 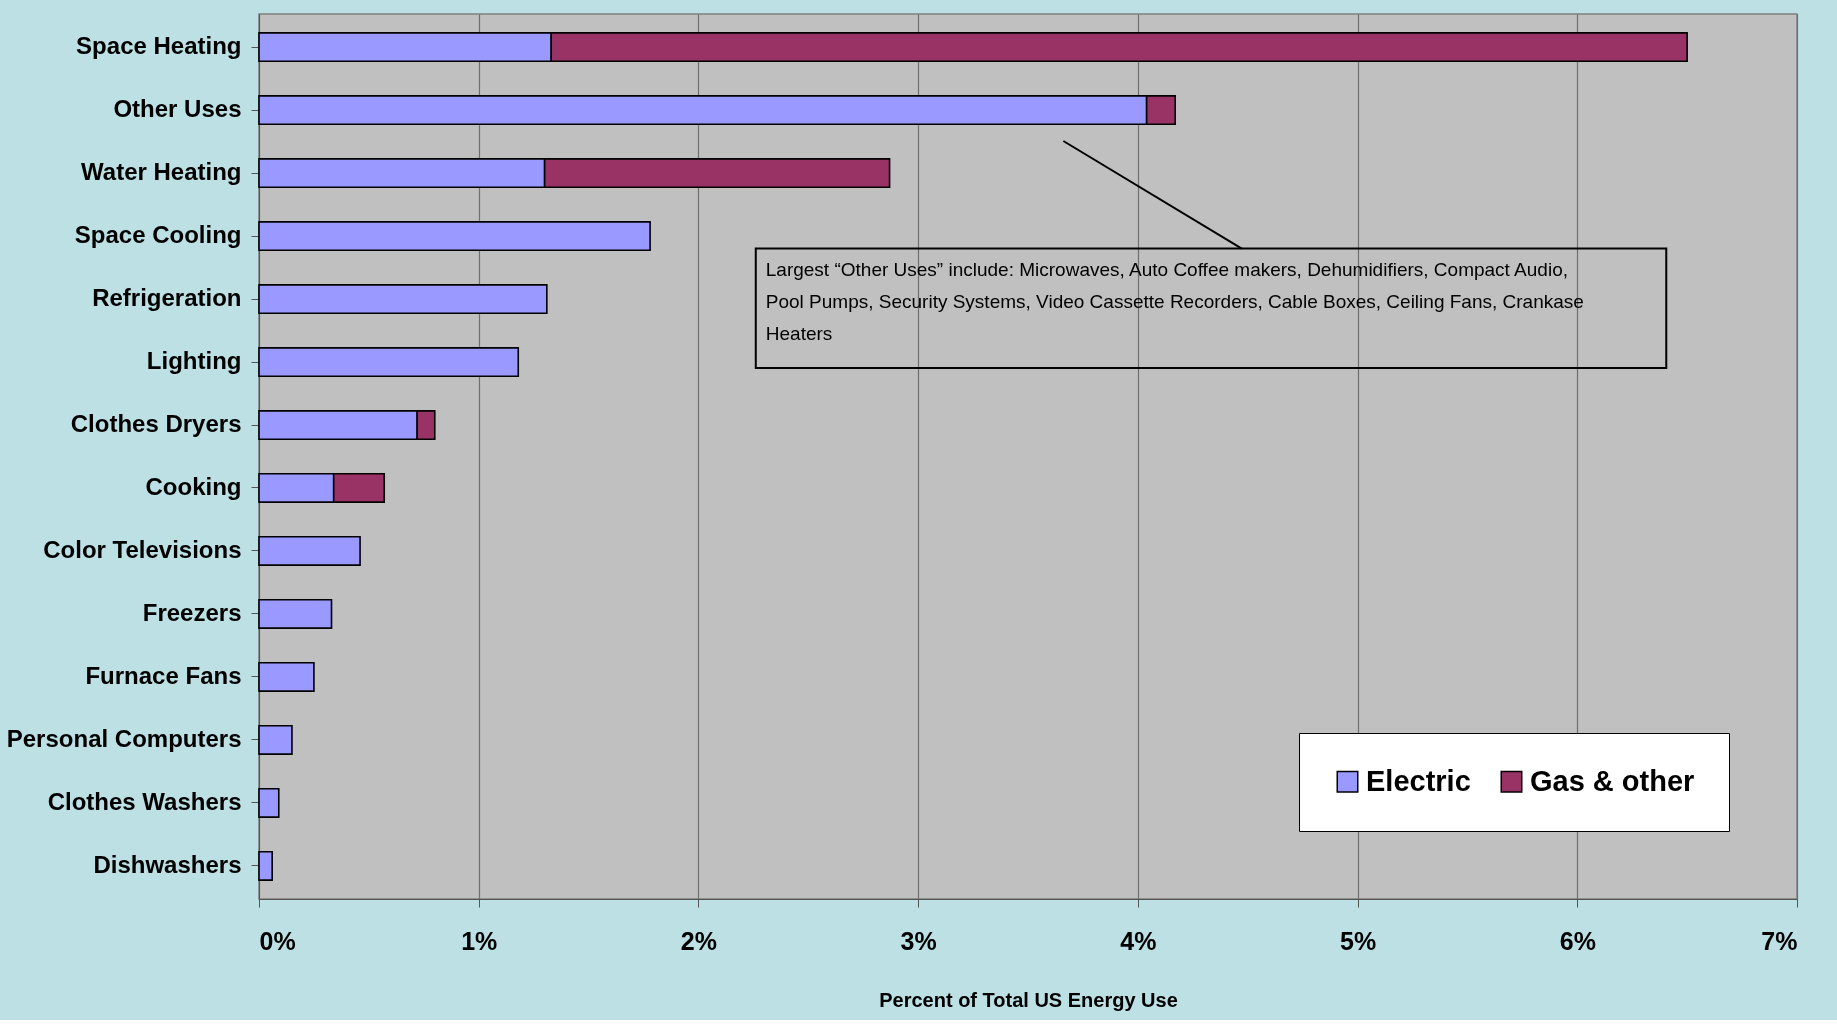 What do you see at coordinates (156, 424) in the screenshot?
I see `y-tick-label: Clothes Dryers` at bounding box center [156, 424].